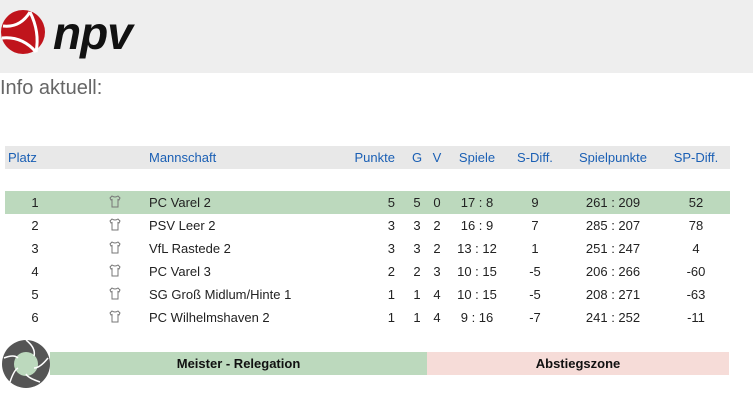 Image resolution: width=753 pixels, height=400 pixels. What do you see at coordinates (417, 271) in the screenshot?
I see `cell-g: 2` at bounding box center [417, 271].